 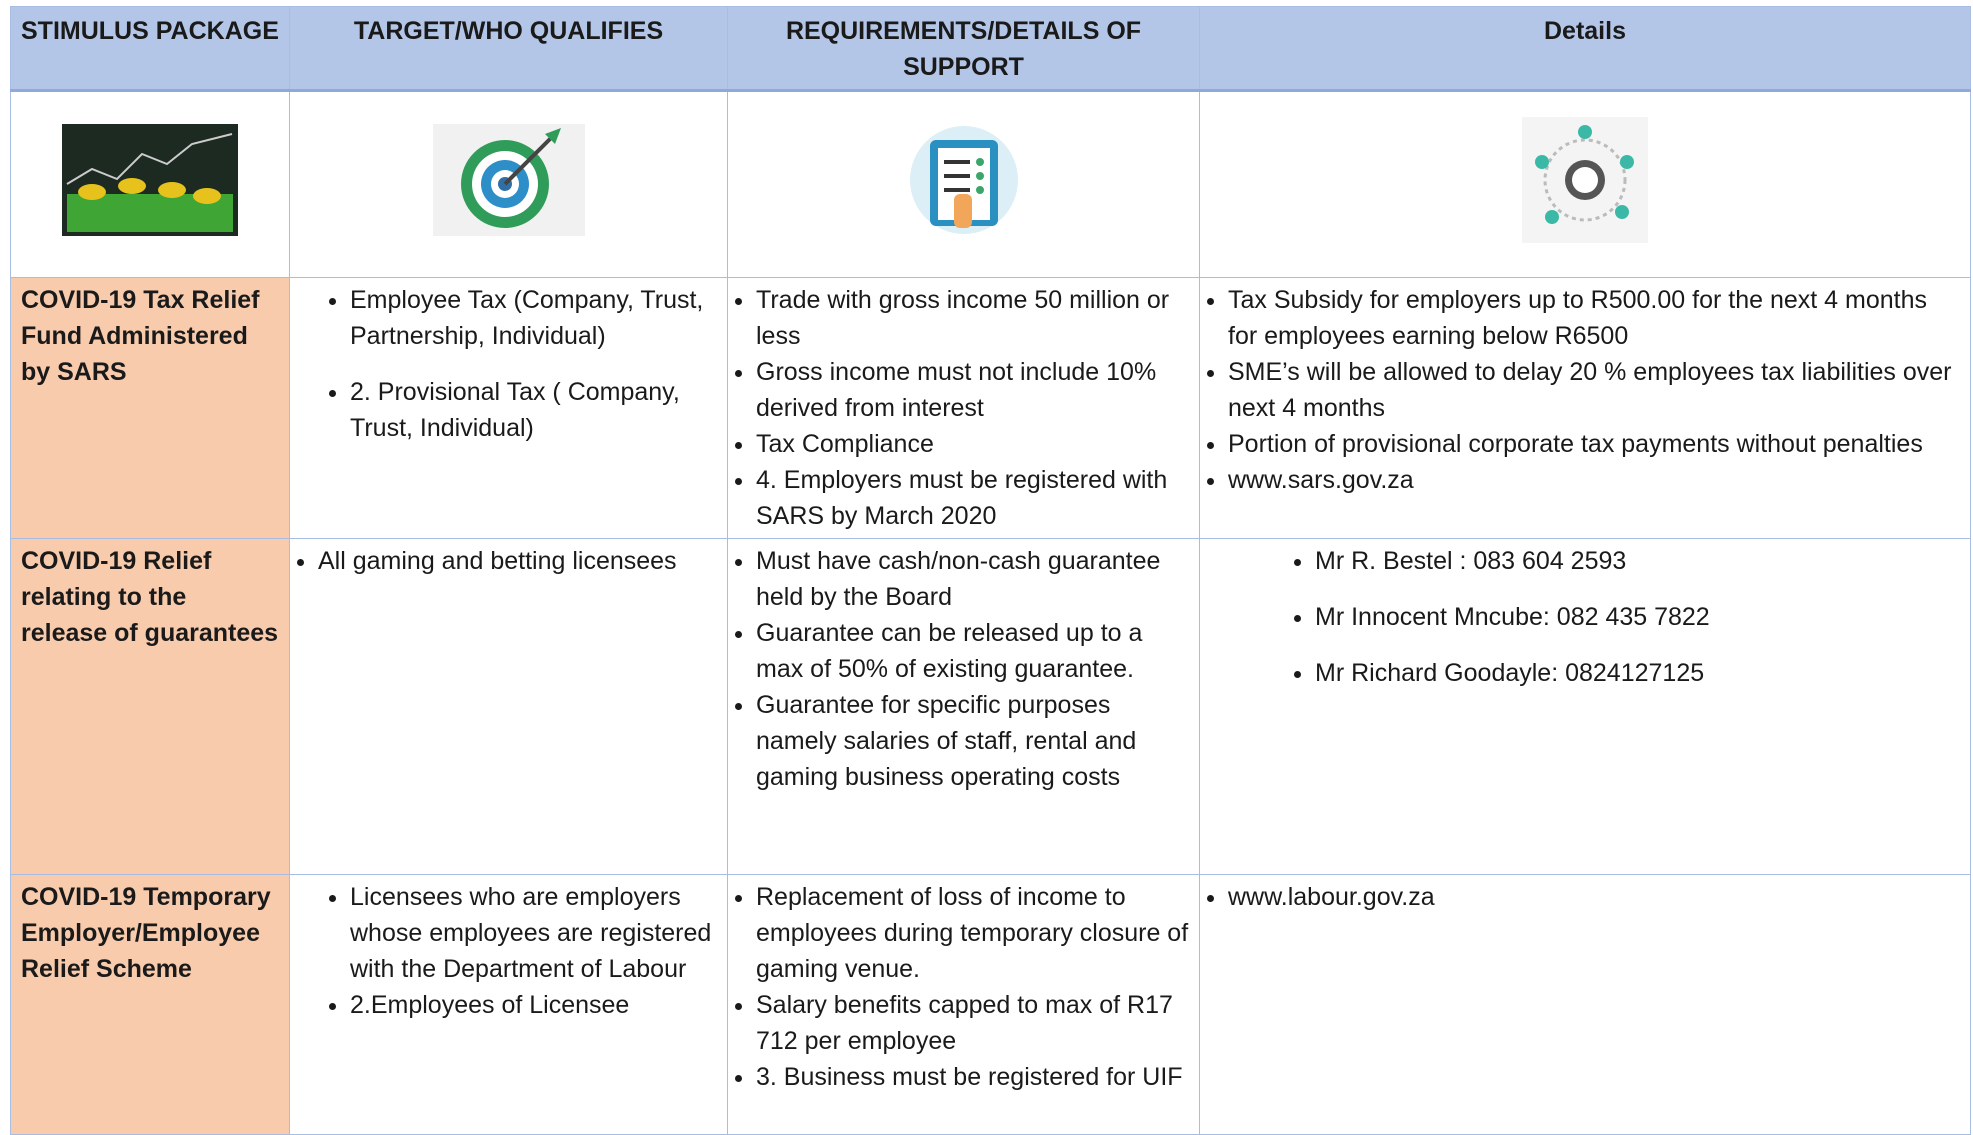 What do you see at coordinates (972, 444) in the screenshot?
I see `bullet-item: Tax Compliance` at bounding box center [972, 444].